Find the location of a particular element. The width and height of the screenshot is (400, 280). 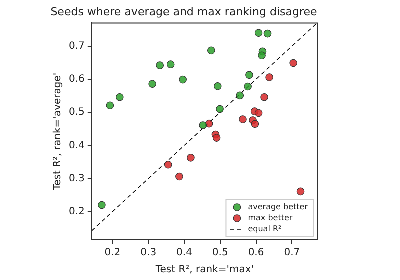

legend-label: equal R² is located at coordinates (265, 229).